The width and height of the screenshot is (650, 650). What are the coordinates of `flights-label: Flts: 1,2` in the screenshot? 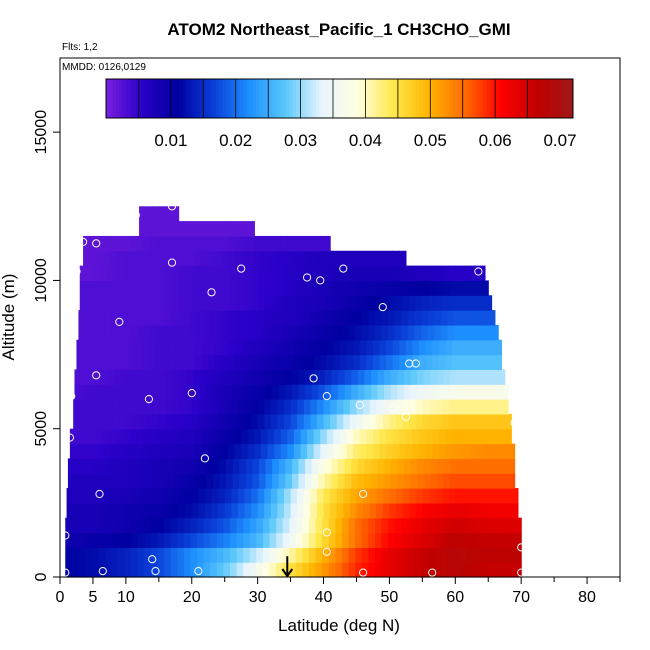 It's located at (80, 47).